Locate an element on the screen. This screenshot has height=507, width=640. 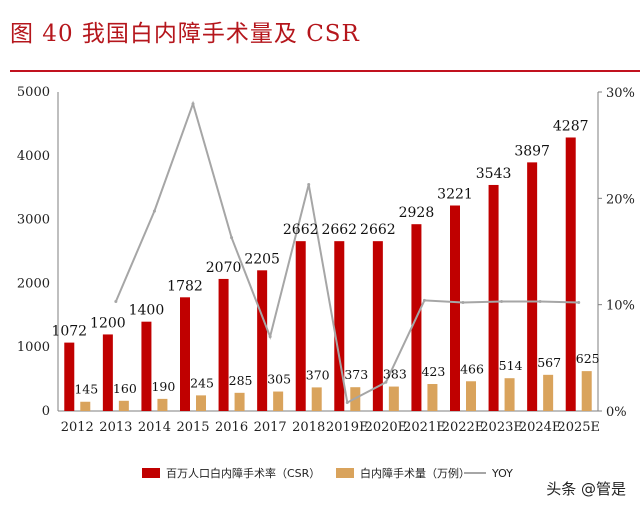
x-tick-label: 2021E is located at coordinates (424, 427).